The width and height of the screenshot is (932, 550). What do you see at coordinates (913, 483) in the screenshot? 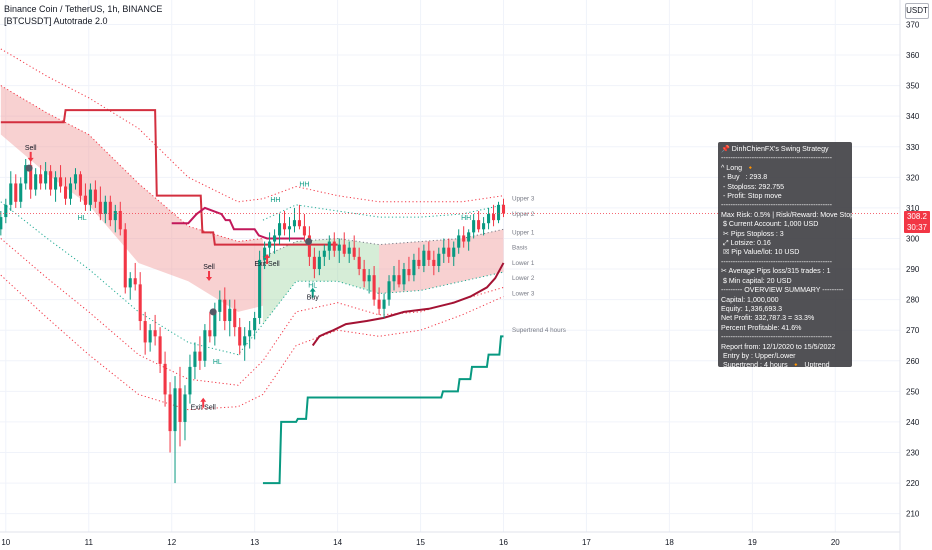
I see `y-tick-label: 220` at bounding box center [913, 483].